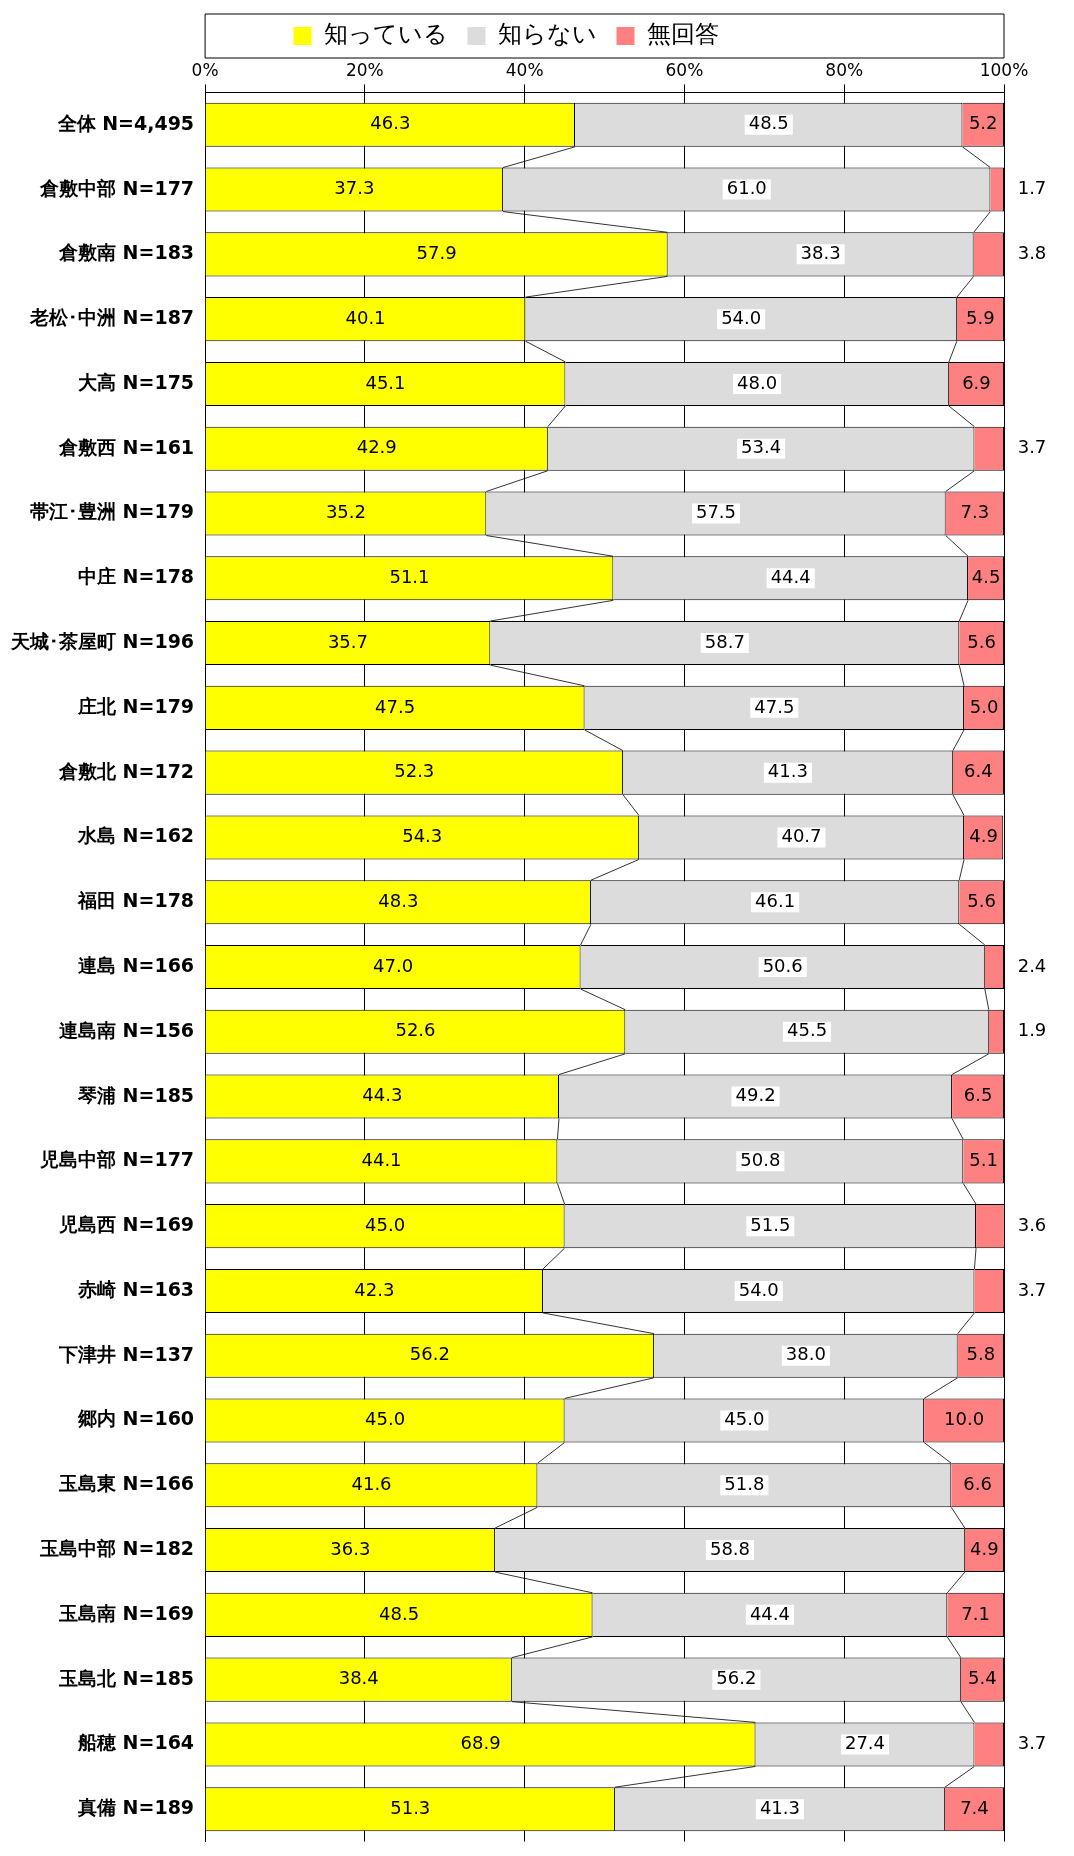 This screenshot has height=1856, width=1074. What do you see at coordinates (116, 1548) in the screenshot?
I see `y-tick-label: 玉島中部 N=182` at bounding box center [116, 1548].